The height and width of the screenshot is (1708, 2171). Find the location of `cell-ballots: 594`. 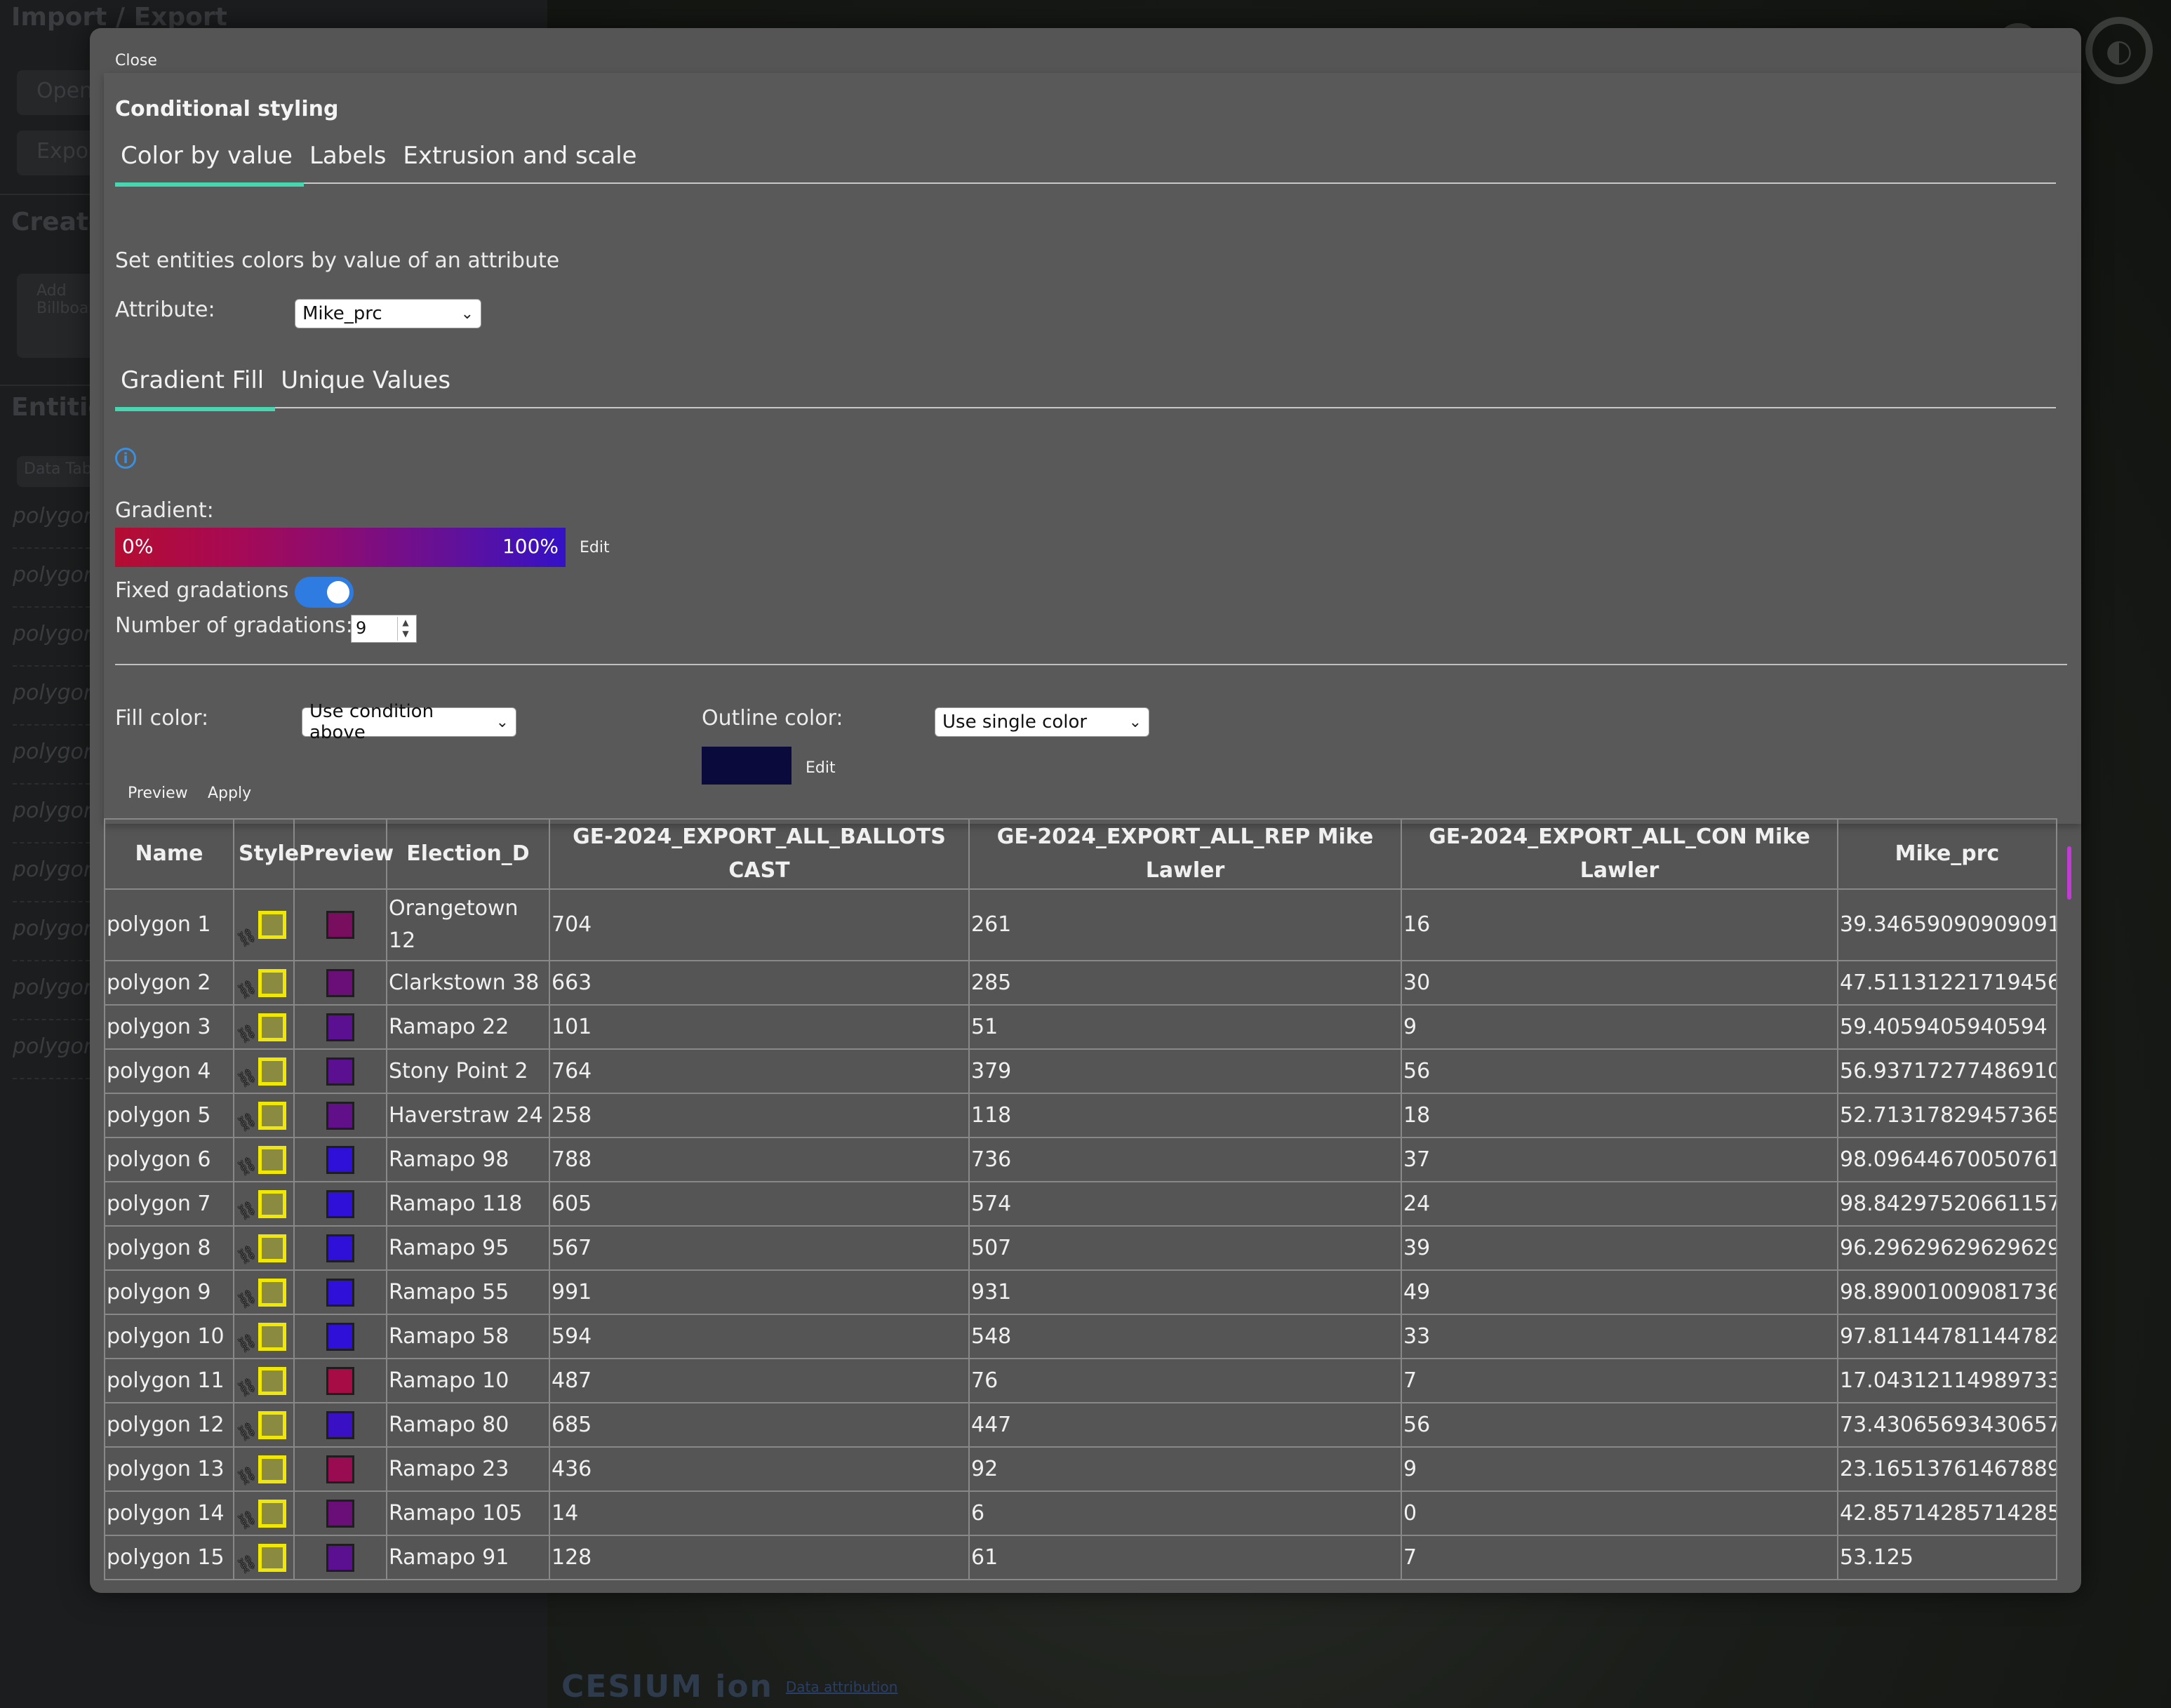

cell-ballots: 594 is located at coordinates (759, 1336).